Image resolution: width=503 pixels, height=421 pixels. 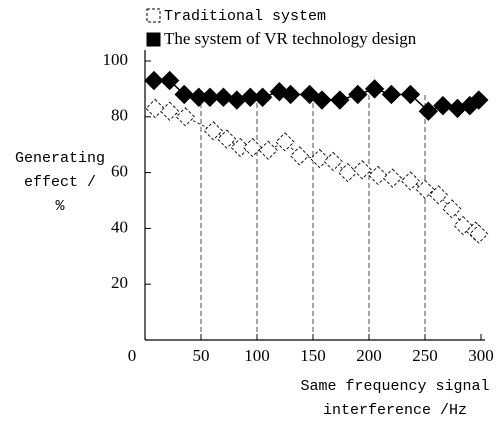 I want to click on x-tick-label: 200, so click(x=369, y=355).